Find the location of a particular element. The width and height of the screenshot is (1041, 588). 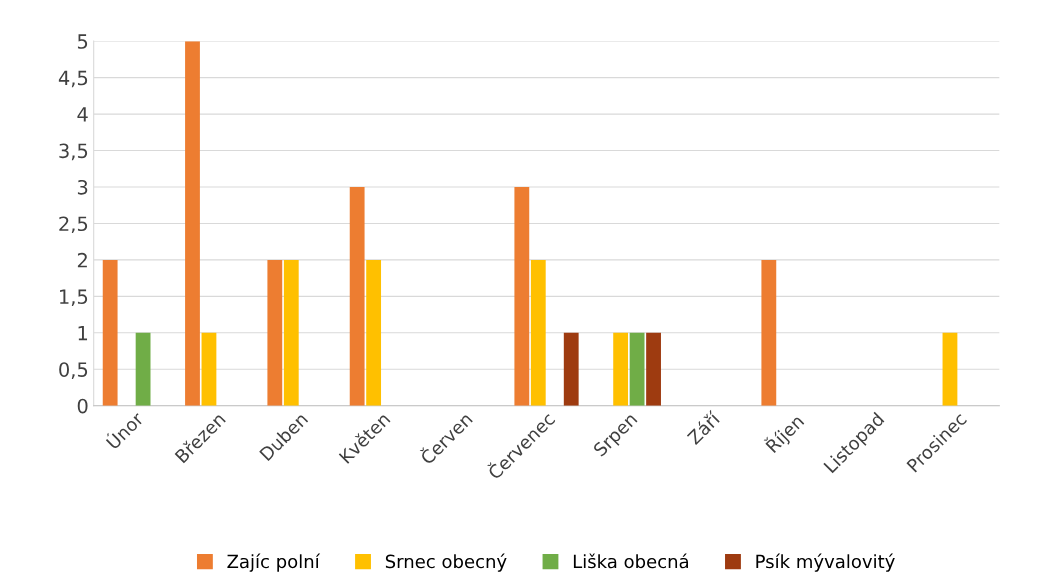

legend-label: Liška obecná is located at coordinates (630, 561).